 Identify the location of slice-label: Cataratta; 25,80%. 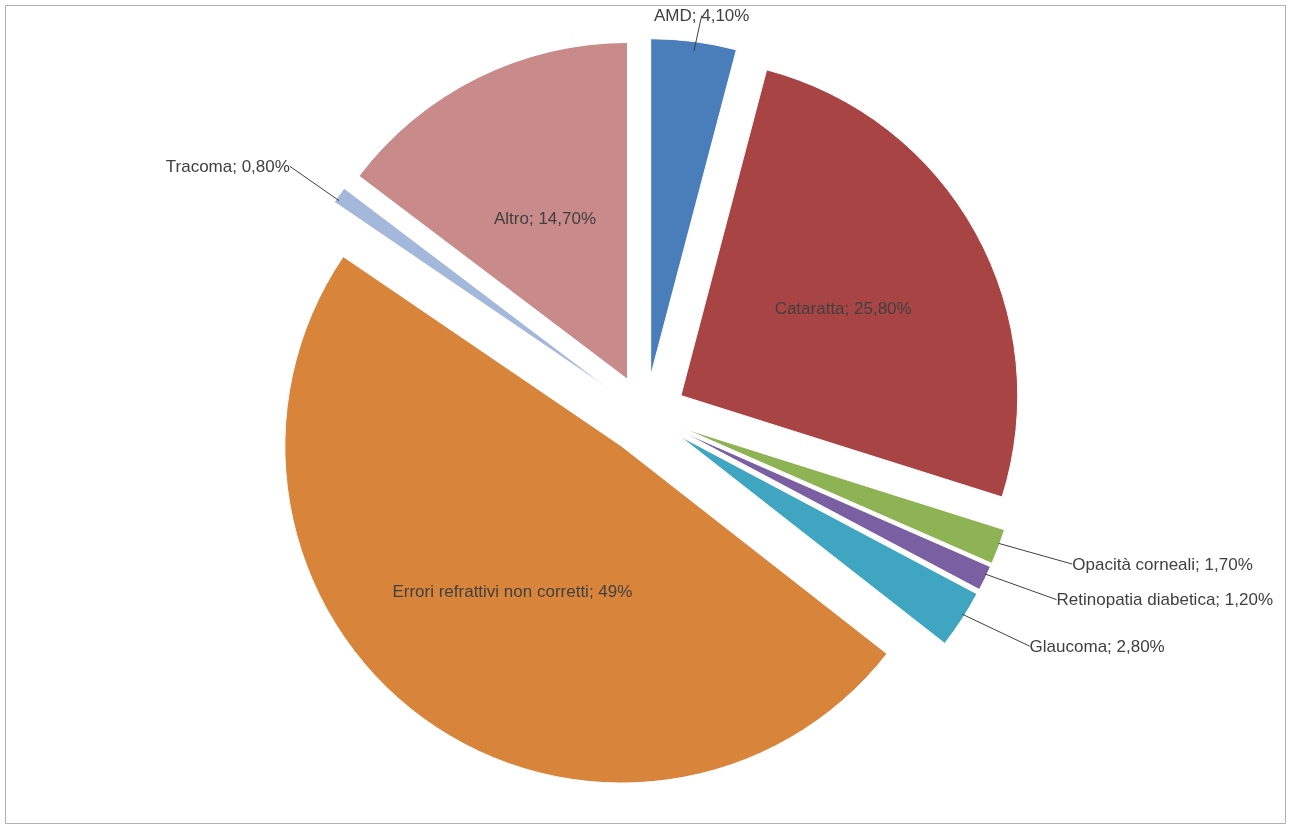
(843, 309).